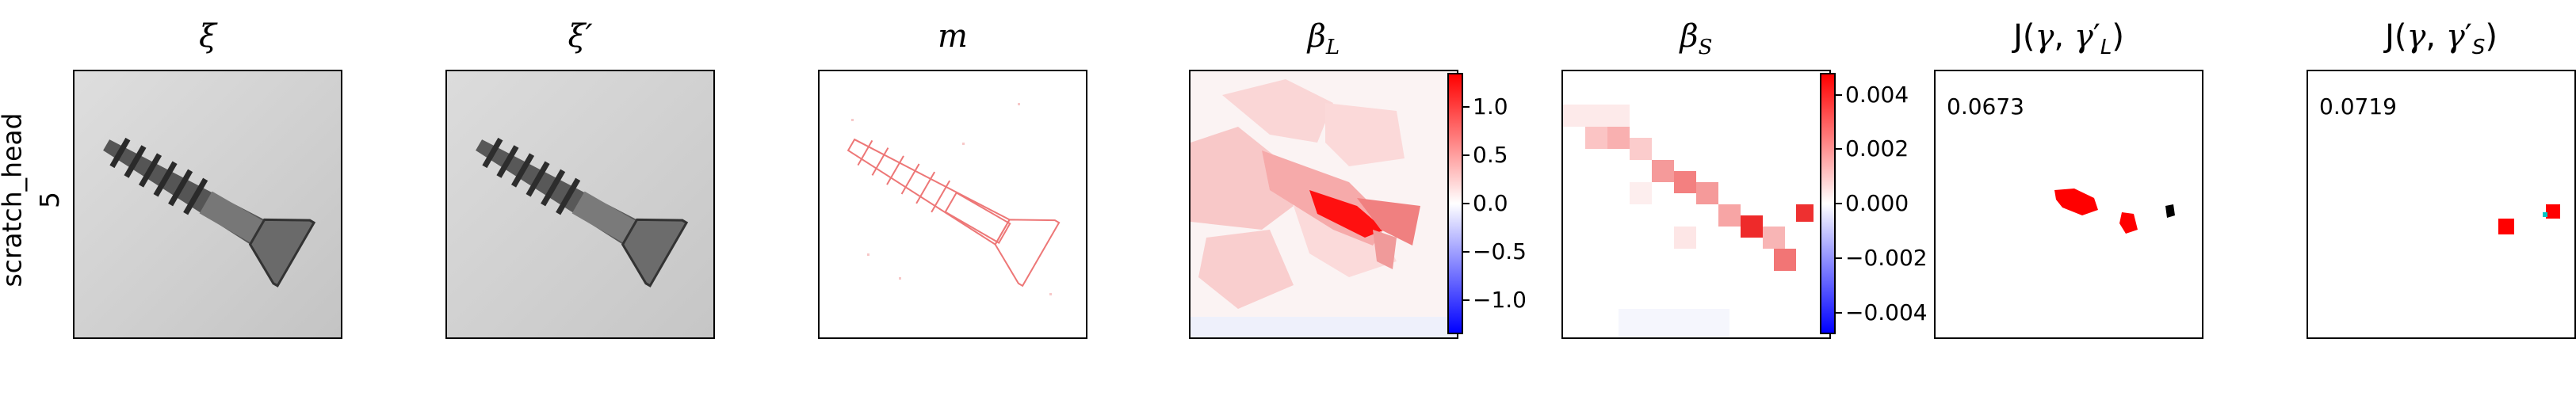 Image resolution: width=2576 pixels, height=396 pixels. Describe the element at coordinates (1490, 154) in the screenshot. I see `colorbar-tick-label: 0.5` at that location.